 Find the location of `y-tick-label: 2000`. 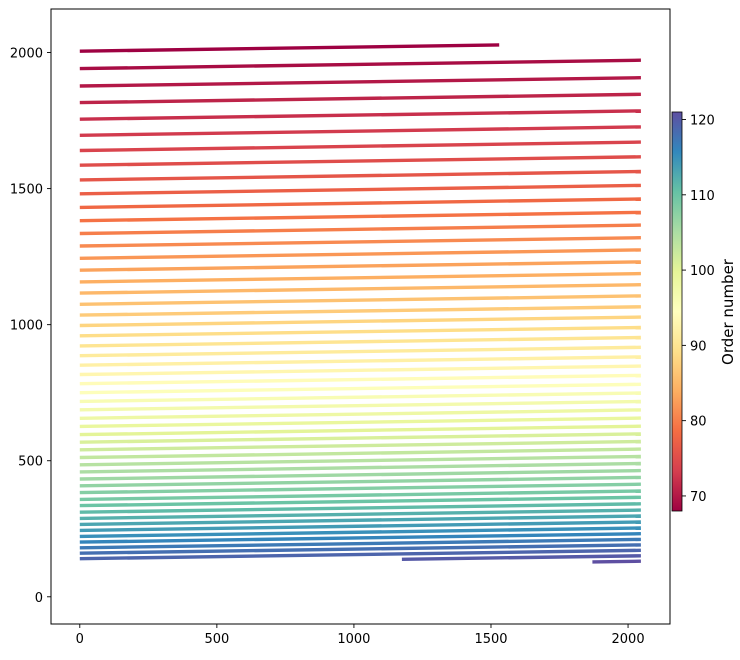

y-tick-label: 2000 is located at coordinates (26, 54).